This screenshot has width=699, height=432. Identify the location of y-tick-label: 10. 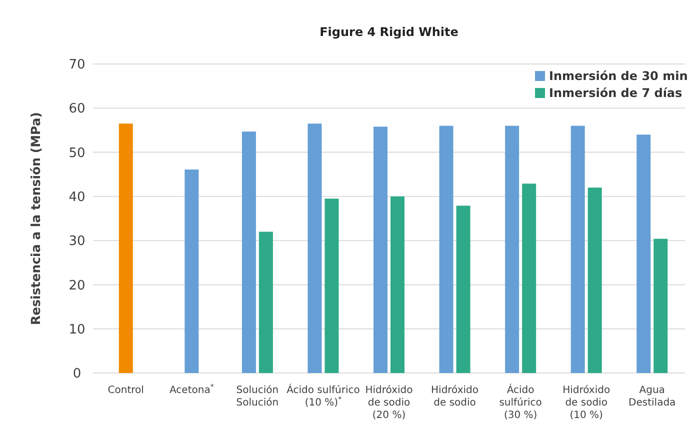
(77, 330).